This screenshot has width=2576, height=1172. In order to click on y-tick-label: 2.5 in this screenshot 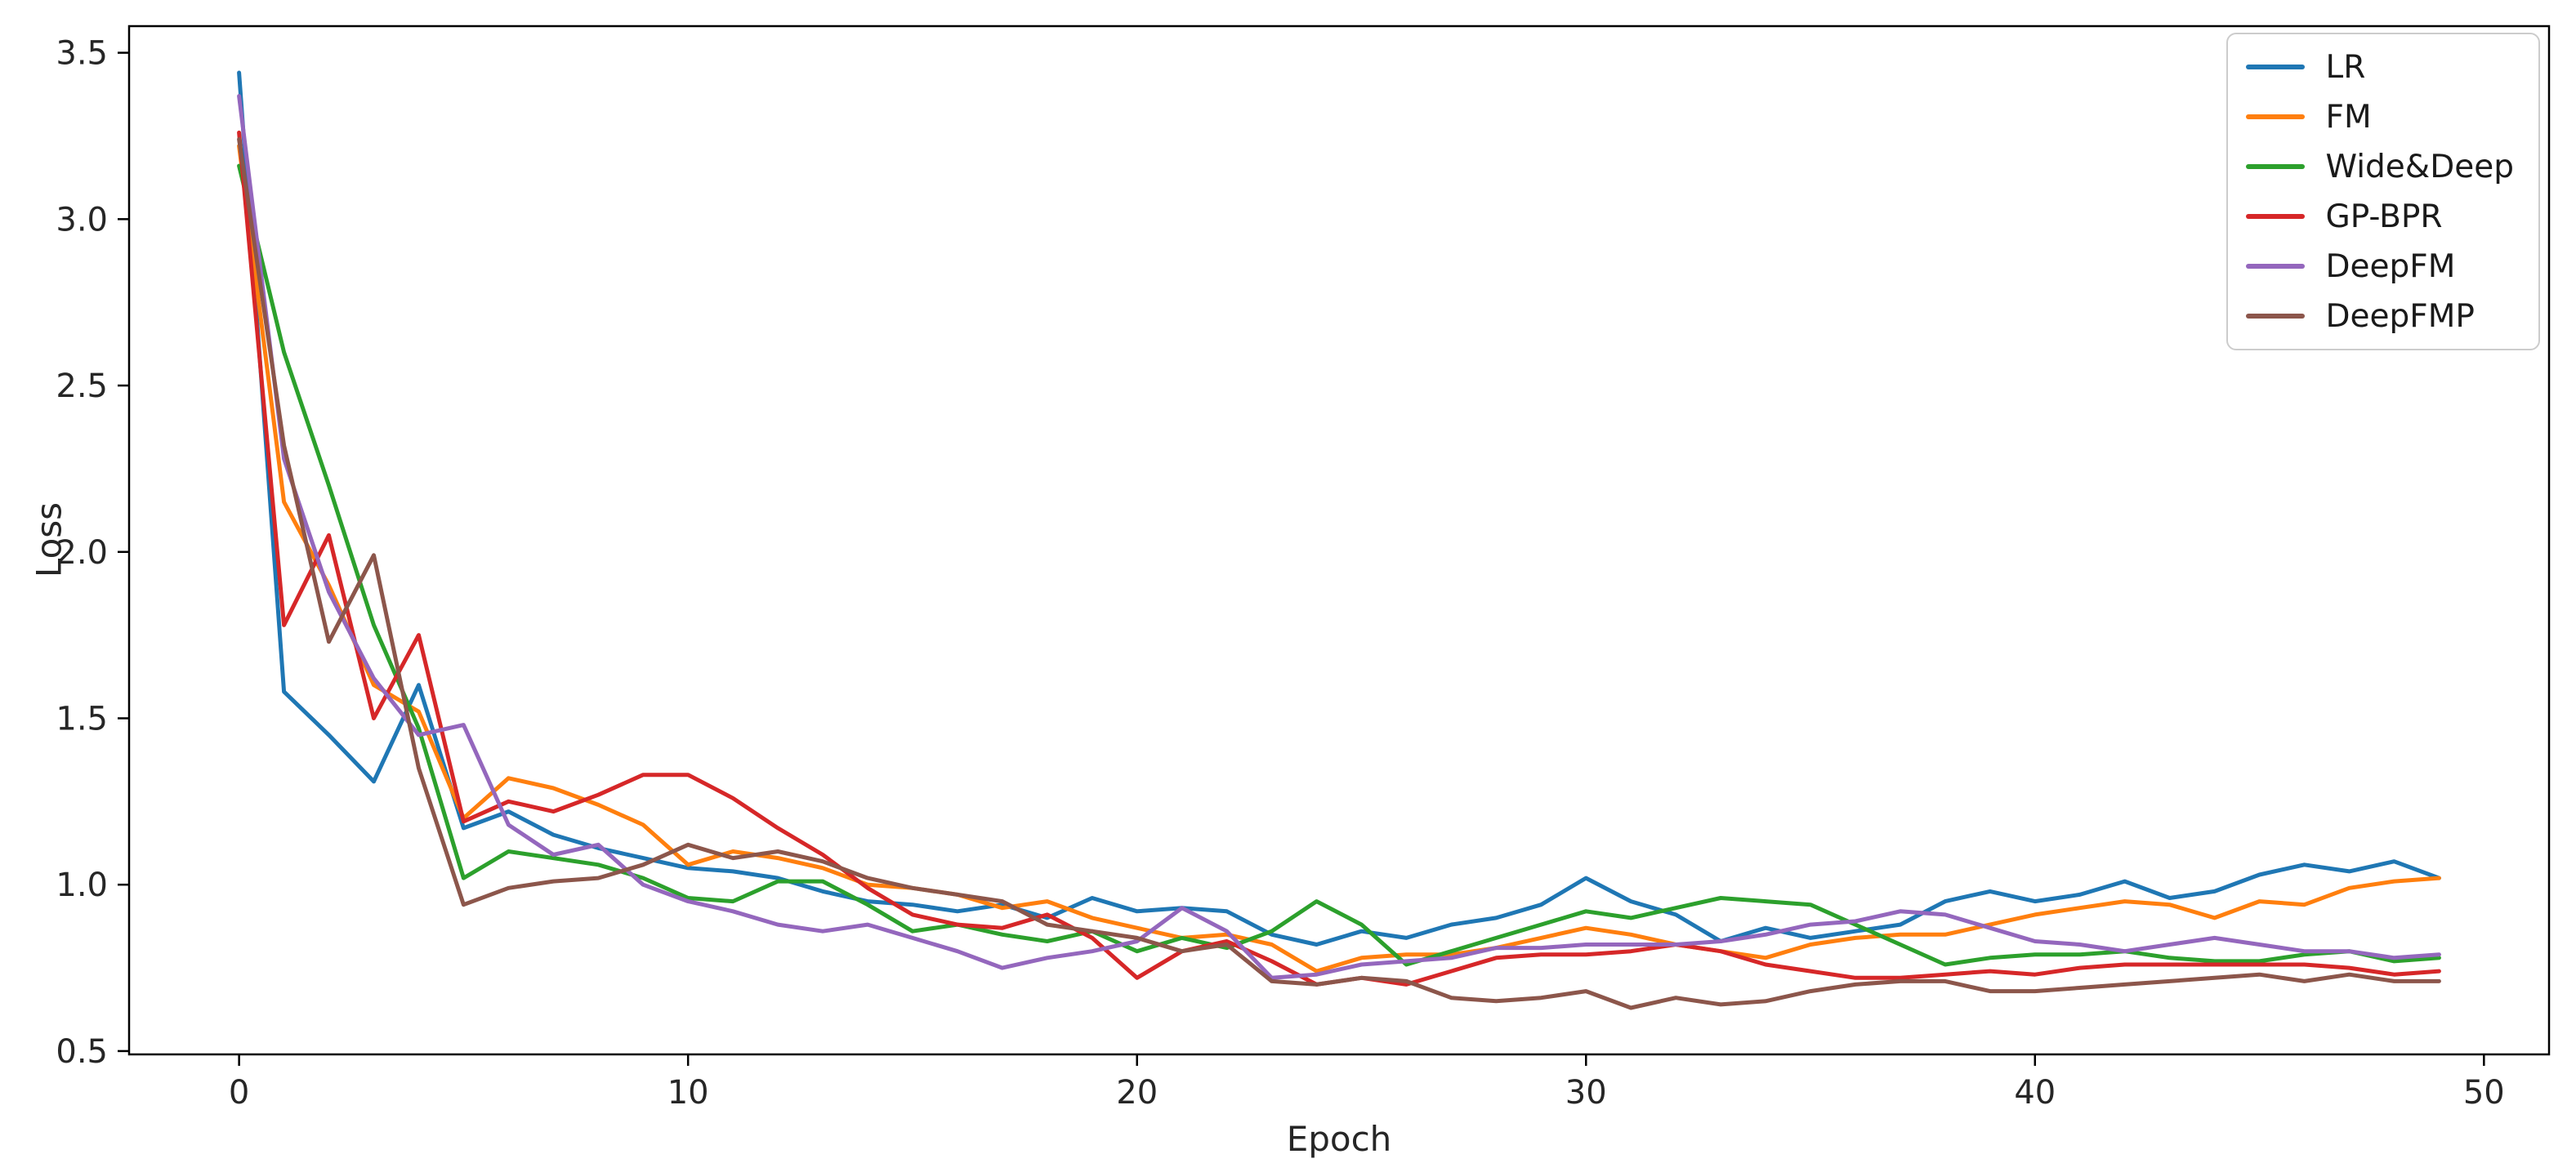, I will do `click(82, 386)`.